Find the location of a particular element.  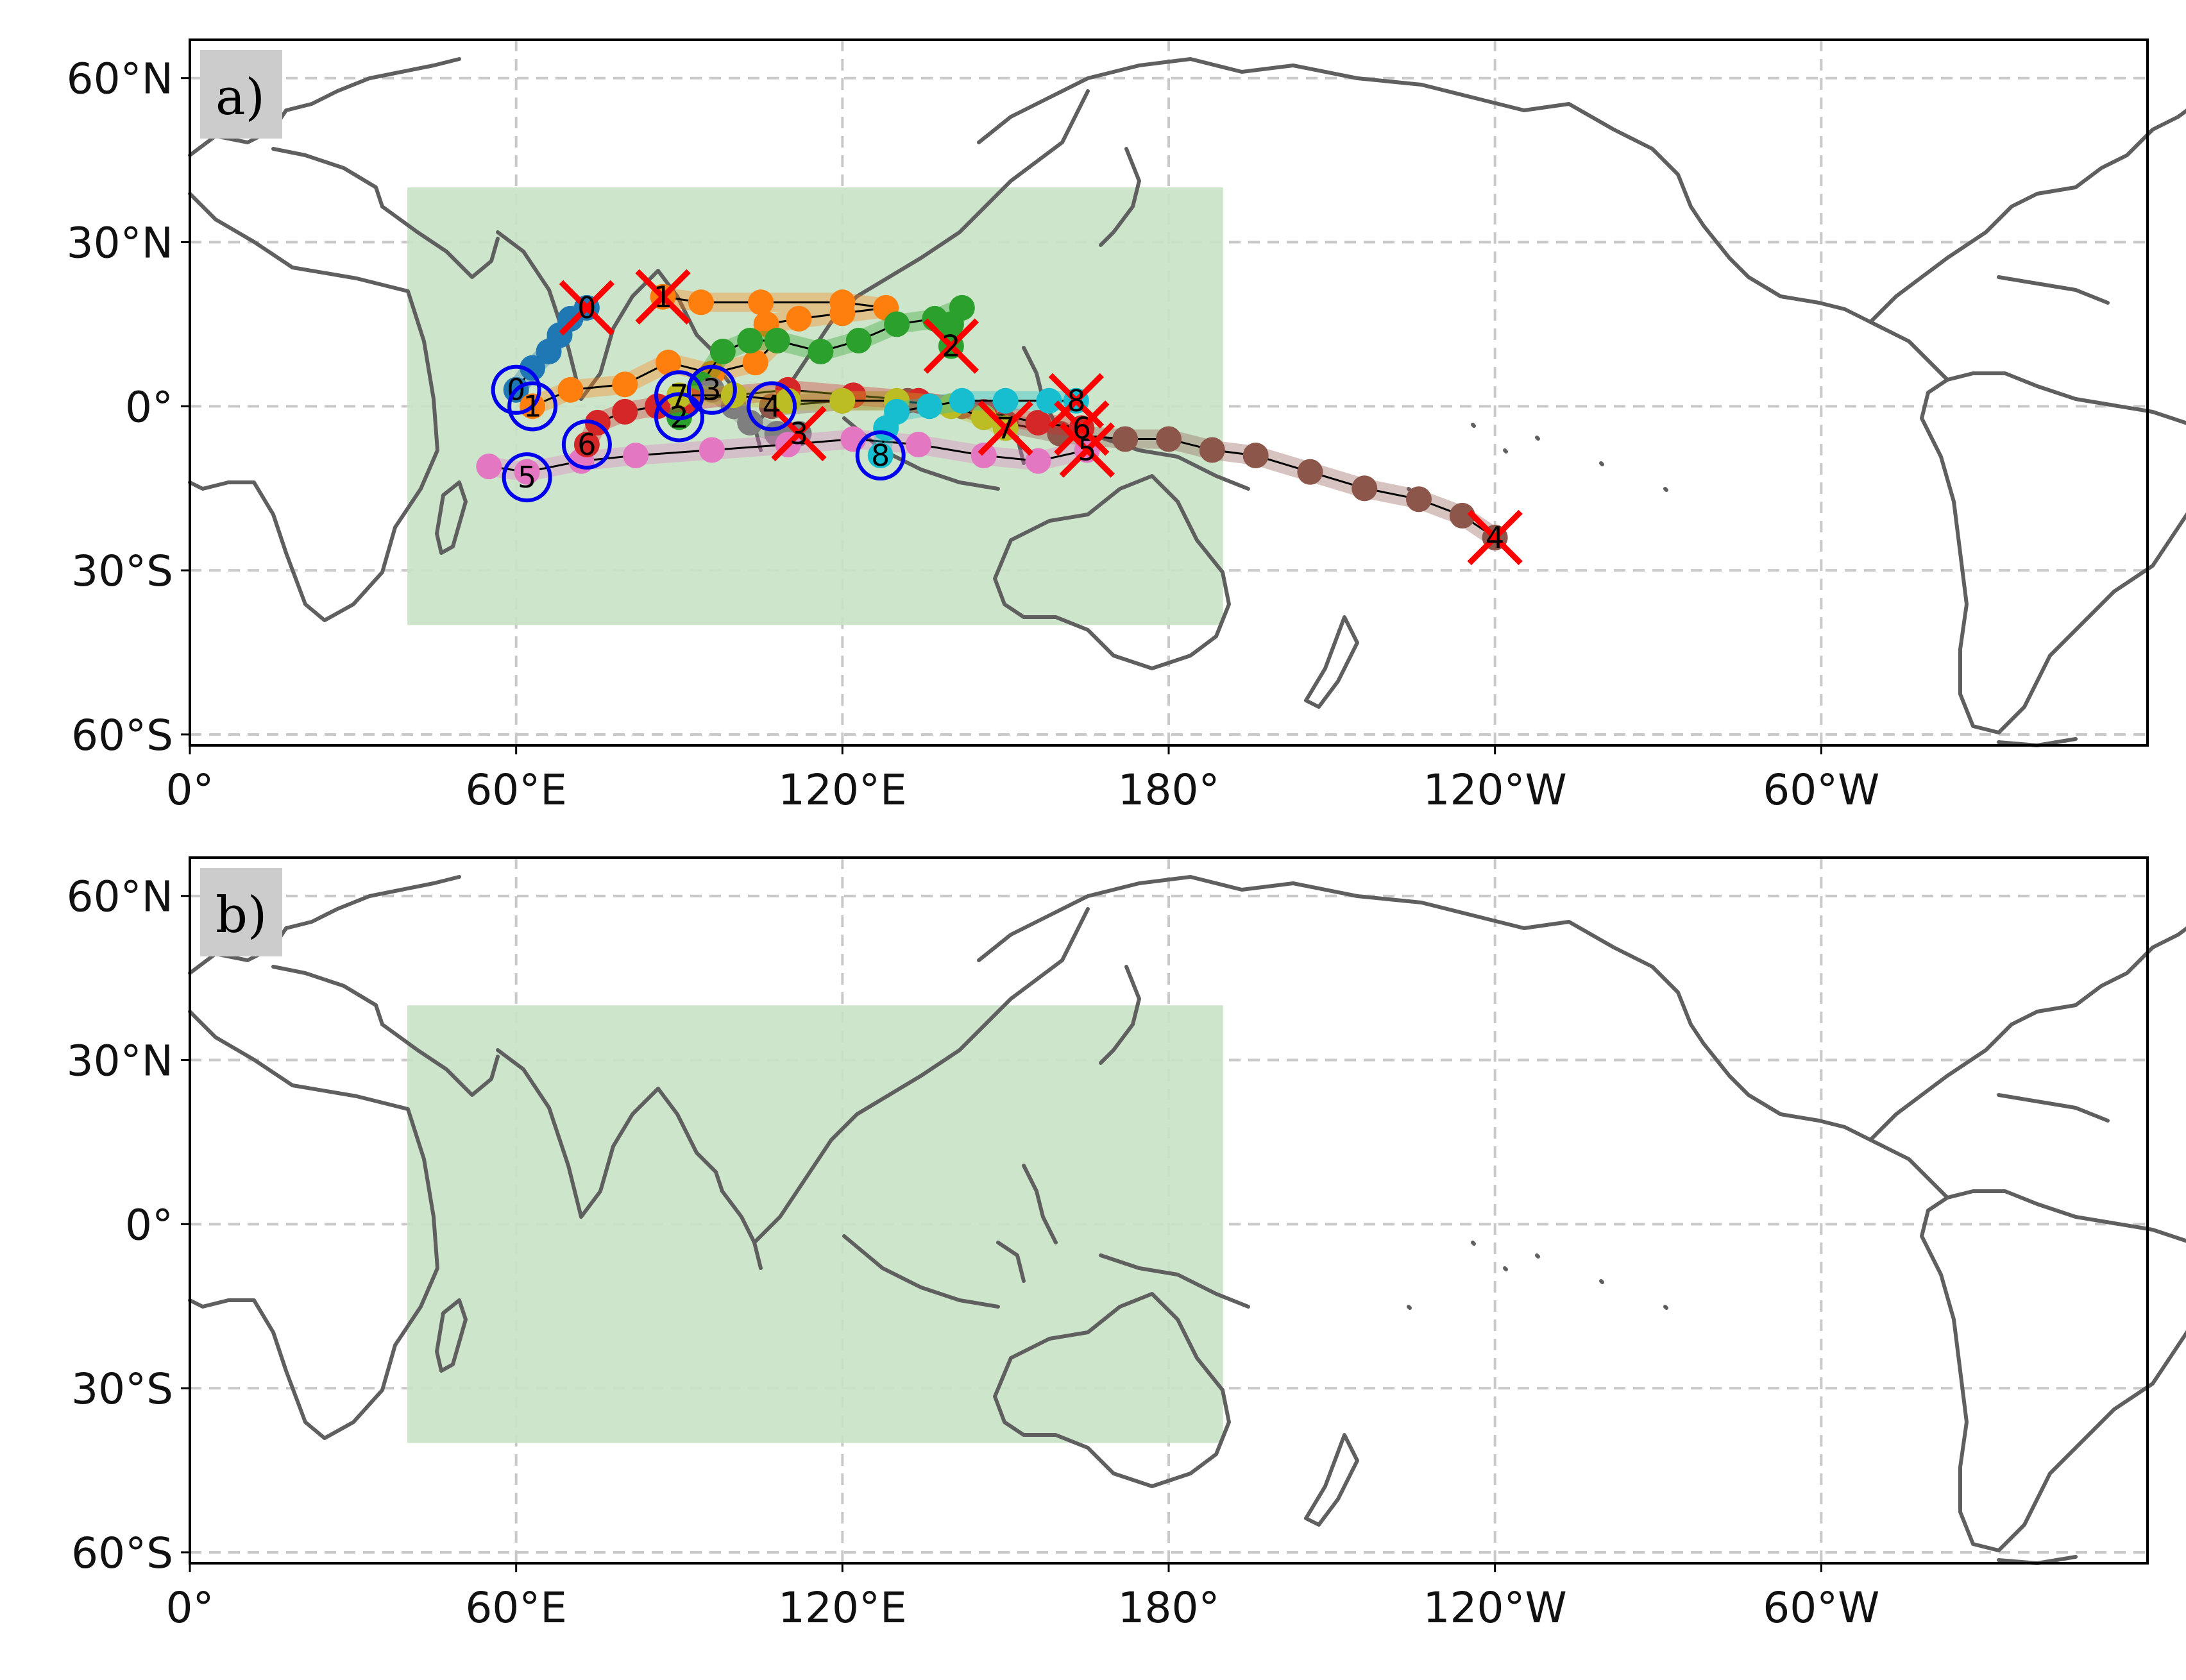

track-end-label-8: 8 is located at coordinates (1076, 401).